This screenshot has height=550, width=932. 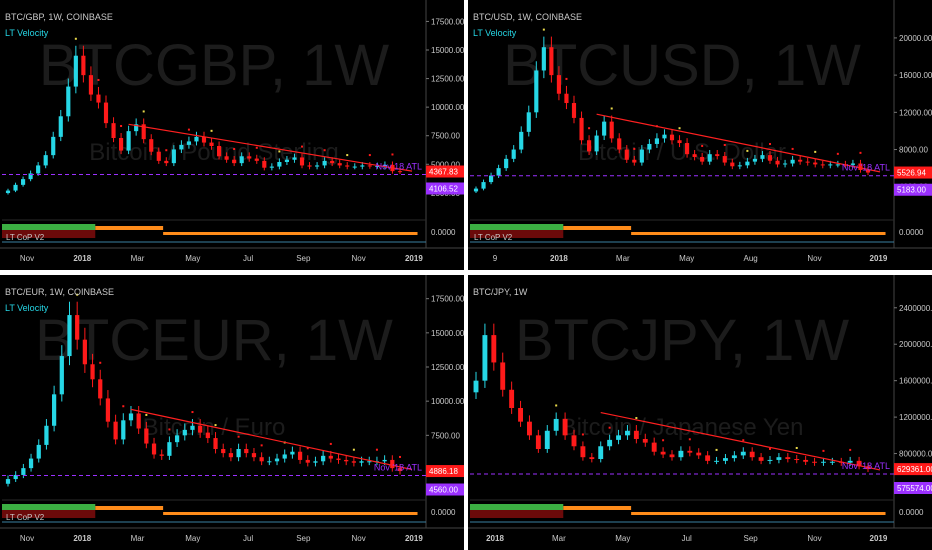 What do you see at coordinates (911, 190) in the screenshot?
I see `atl-price-label: 5183.00` at bounding box center [911, 190].